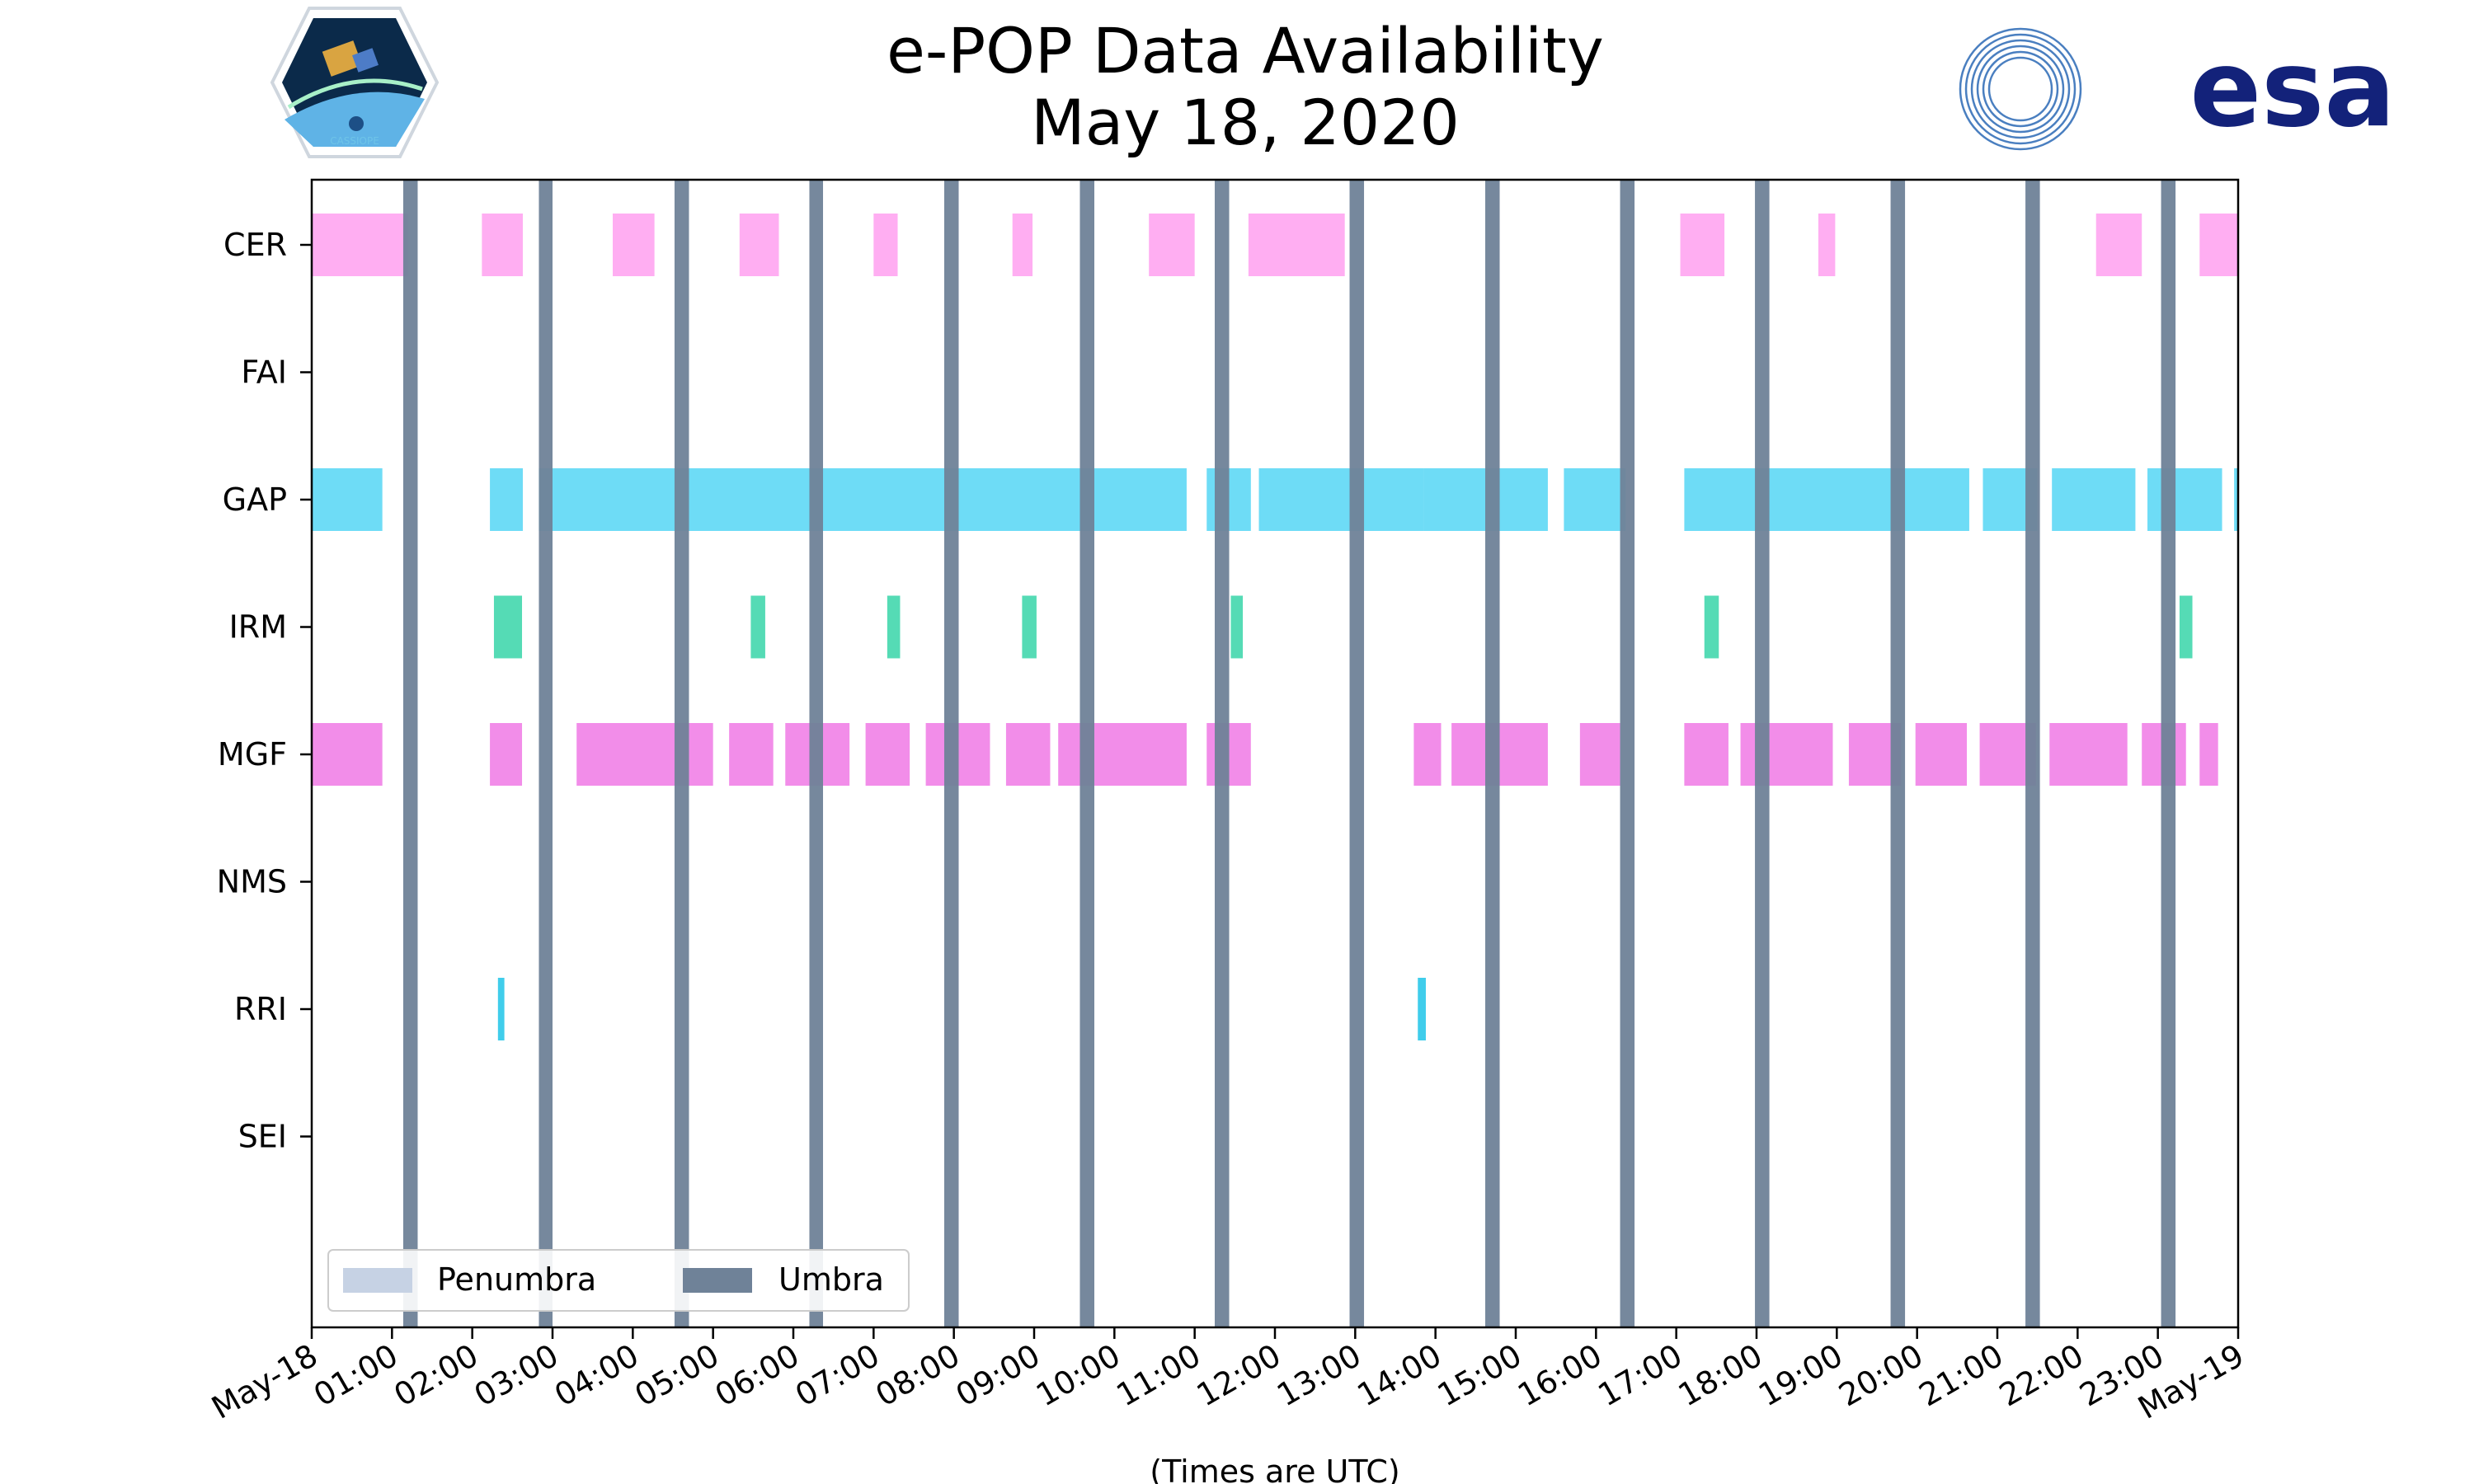 The width and height of the screenshot is (2474, 1484). What do you see at coordinates (1245, 122) in the screenshot?
I see `chart-subtitle: May 18, 2020` at bounding box center [1245, 122].